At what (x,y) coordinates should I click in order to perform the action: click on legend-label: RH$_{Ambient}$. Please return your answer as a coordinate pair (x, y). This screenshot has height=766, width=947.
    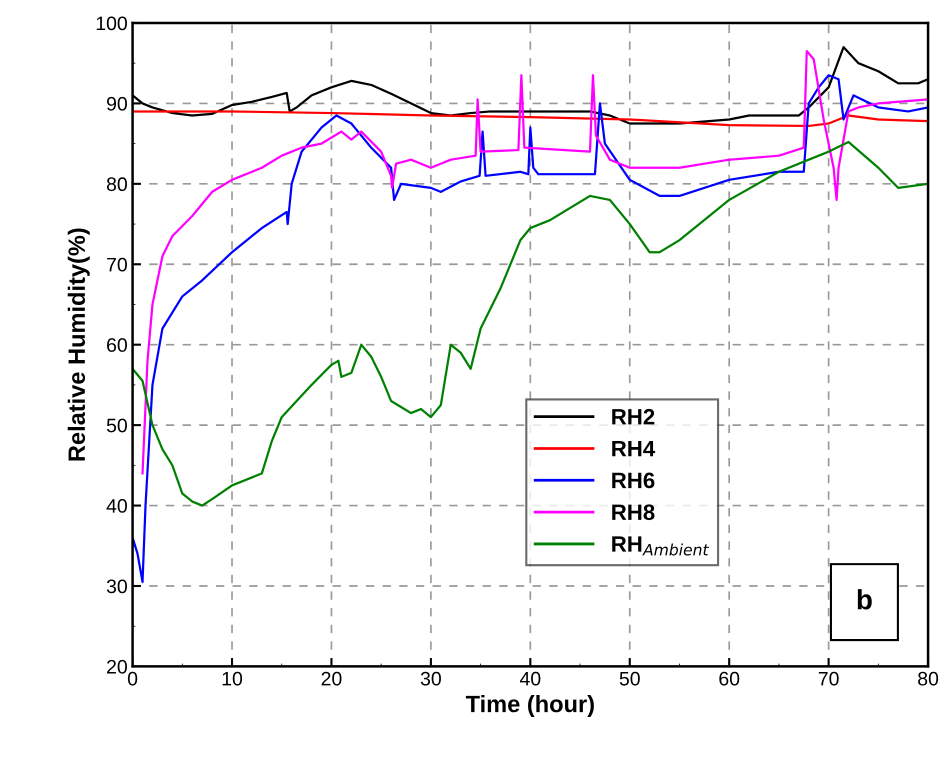
    Looking at the image, I should click on (661, 546).